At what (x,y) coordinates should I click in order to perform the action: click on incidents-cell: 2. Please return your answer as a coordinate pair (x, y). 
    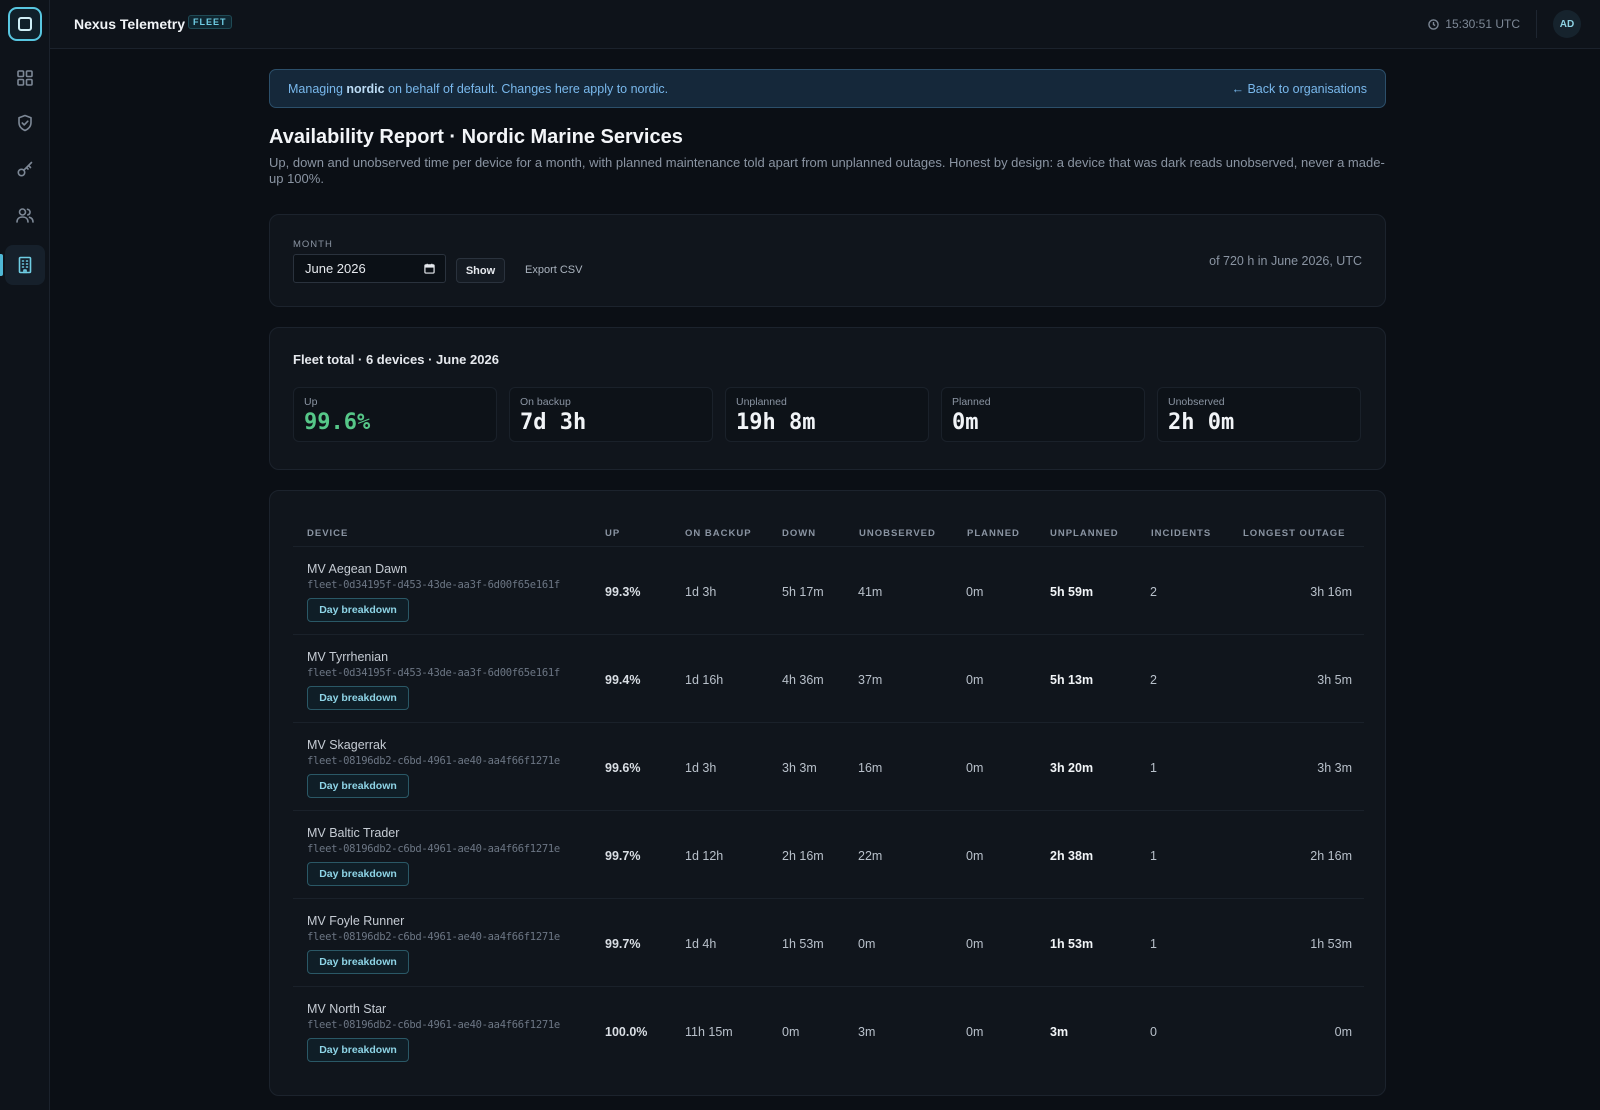
    Looking at the image, I should click on (1153, 680).